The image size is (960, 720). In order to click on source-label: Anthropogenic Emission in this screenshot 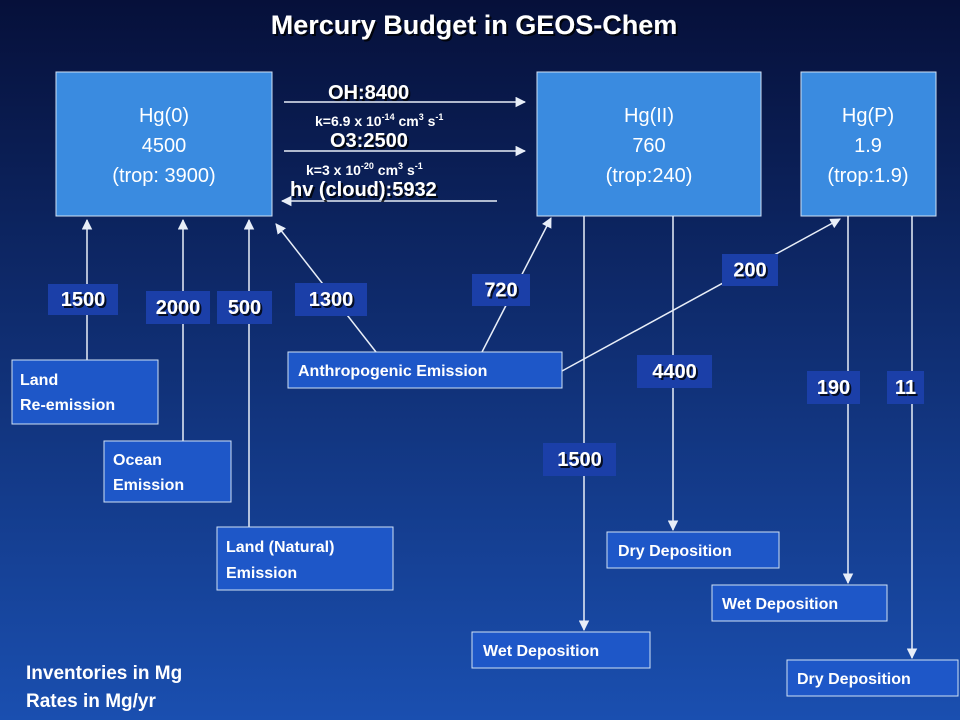, I will do `click(392, 371)`.